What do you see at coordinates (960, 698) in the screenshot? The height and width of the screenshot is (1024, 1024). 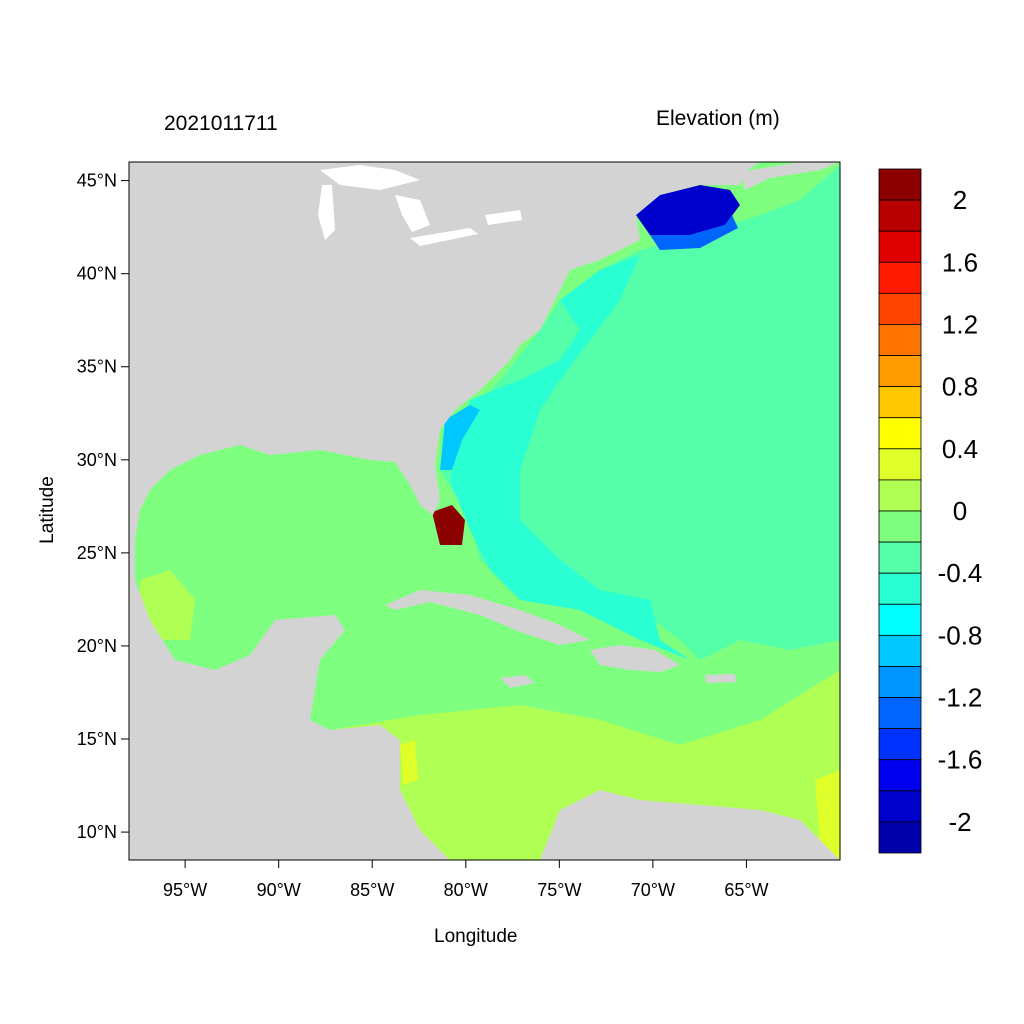 I see `colorbar-label: -1.2` at bounding box center [960, 698].